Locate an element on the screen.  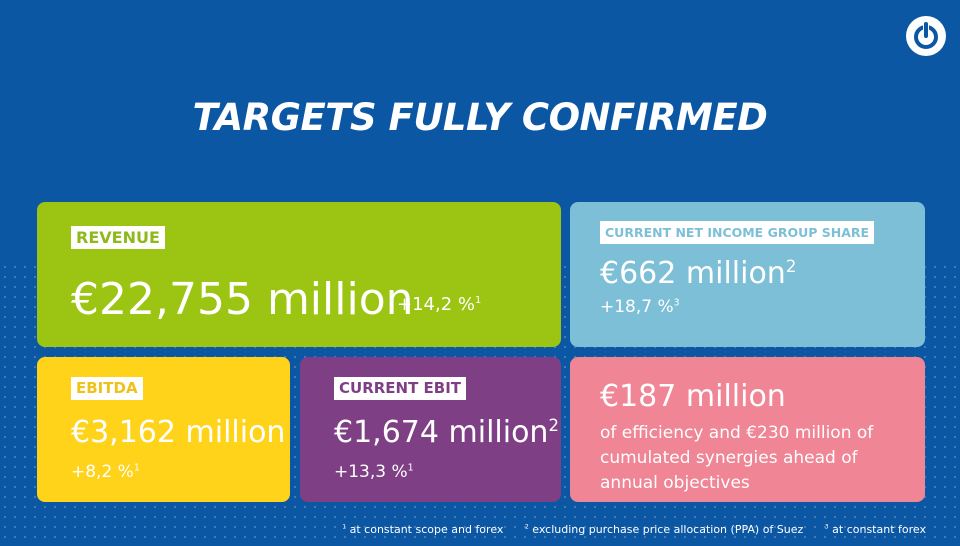
revenue-change: +14,2 %1 is located at coordinates (439, 304).